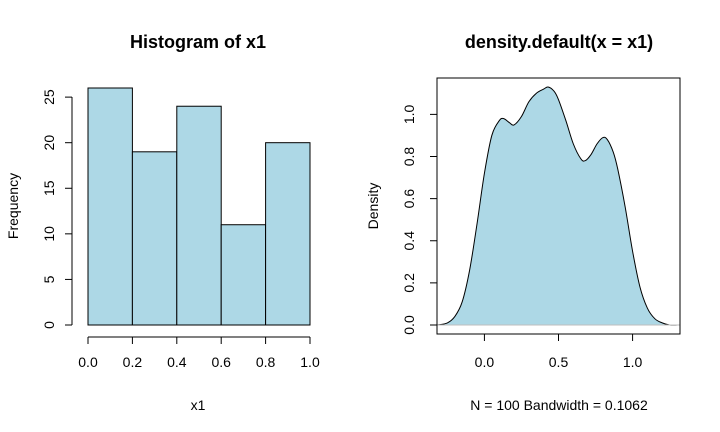 This screenshot has height=432, width=720. What do you see at coordinates (409, 325) in the screenshot?
I see `density-y-tick-label: 0.0` at bounding box center [409, 325].